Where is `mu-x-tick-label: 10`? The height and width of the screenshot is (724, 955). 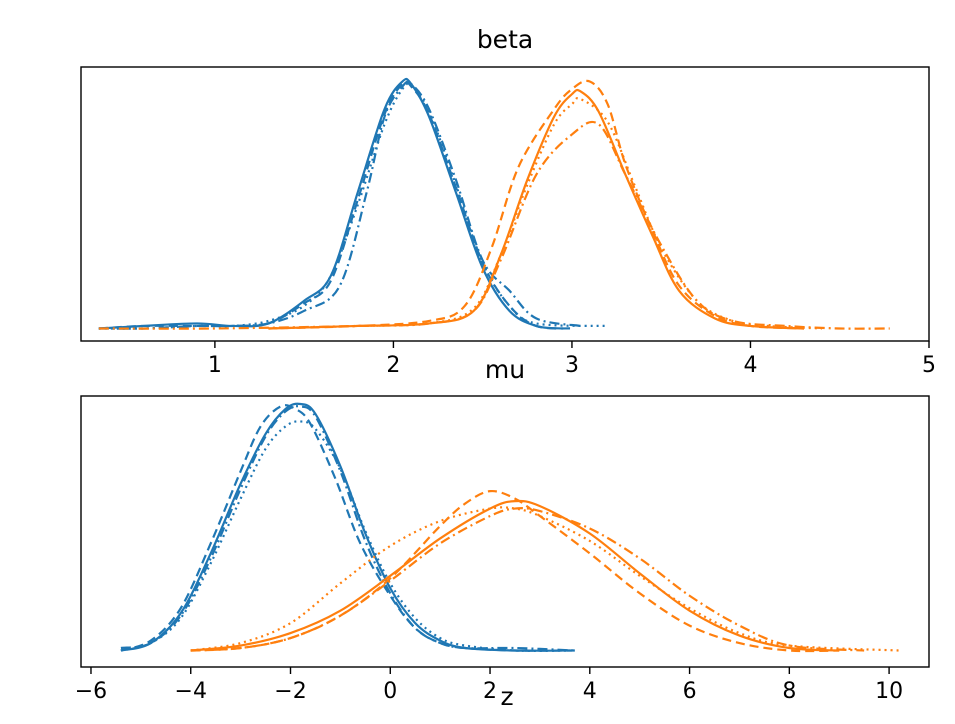
mu-x-tick-label: 10 is located at coordinates (889, 691).